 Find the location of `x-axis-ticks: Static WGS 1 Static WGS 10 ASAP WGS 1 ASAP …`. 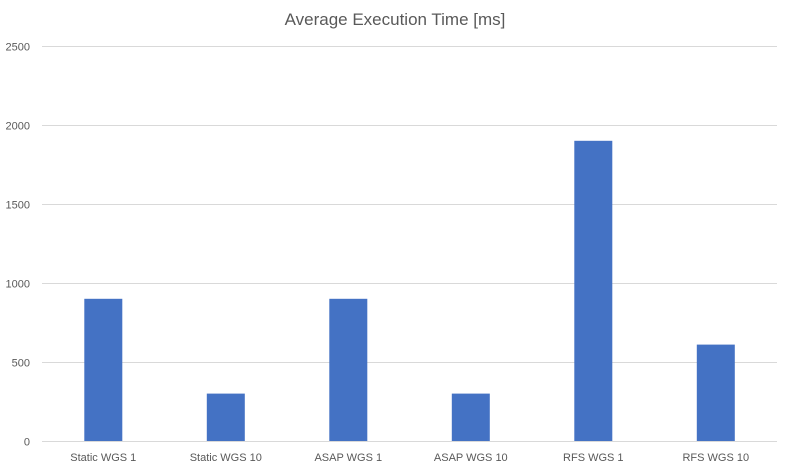

x-axis-ticks: Static WGS 1 Static WGS 10 ASAP WGS 1 ASAP … is located at coordinates (409, 458).